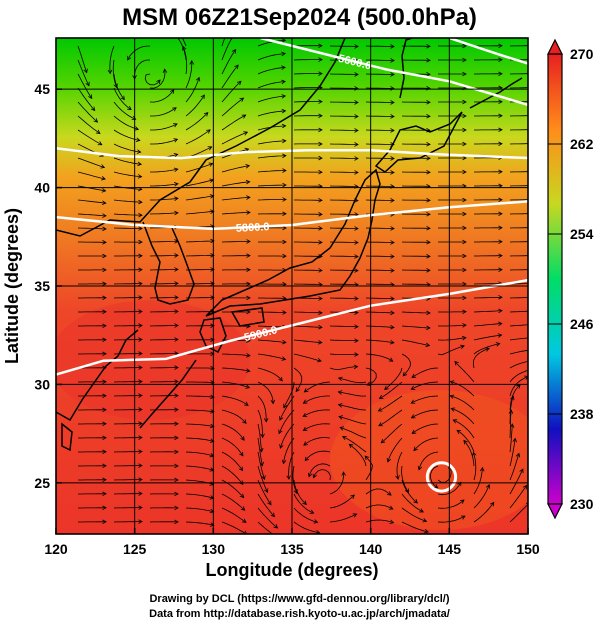  Describe the element at coordinates (582, 54) in the screenshot. I see `colorbar-tick-label: 270` at that location.